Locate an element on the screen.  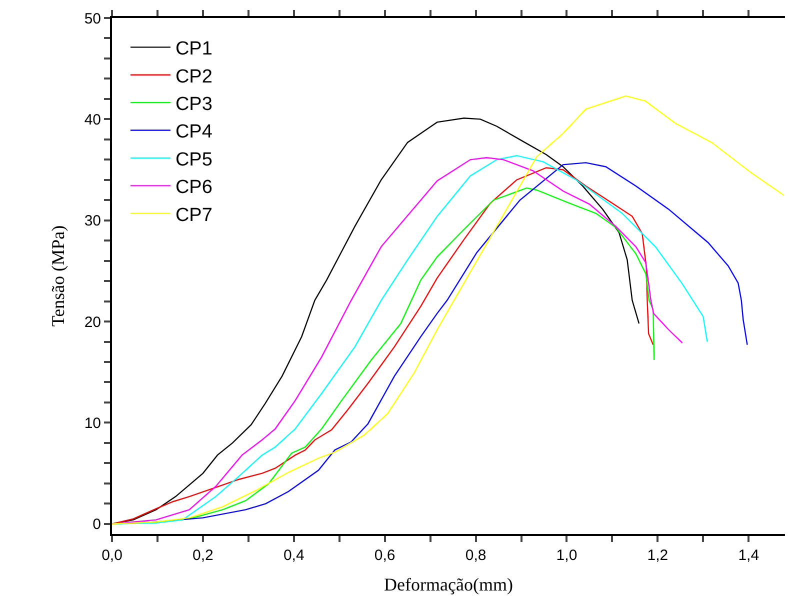
x-tick-label: 1,0 is located at coordinates (567, 555).